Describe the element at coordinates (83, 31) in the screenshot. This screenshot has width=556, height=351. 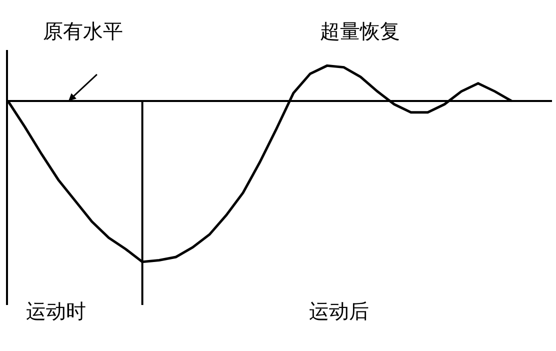
I see `text: 原有水平` at that location.